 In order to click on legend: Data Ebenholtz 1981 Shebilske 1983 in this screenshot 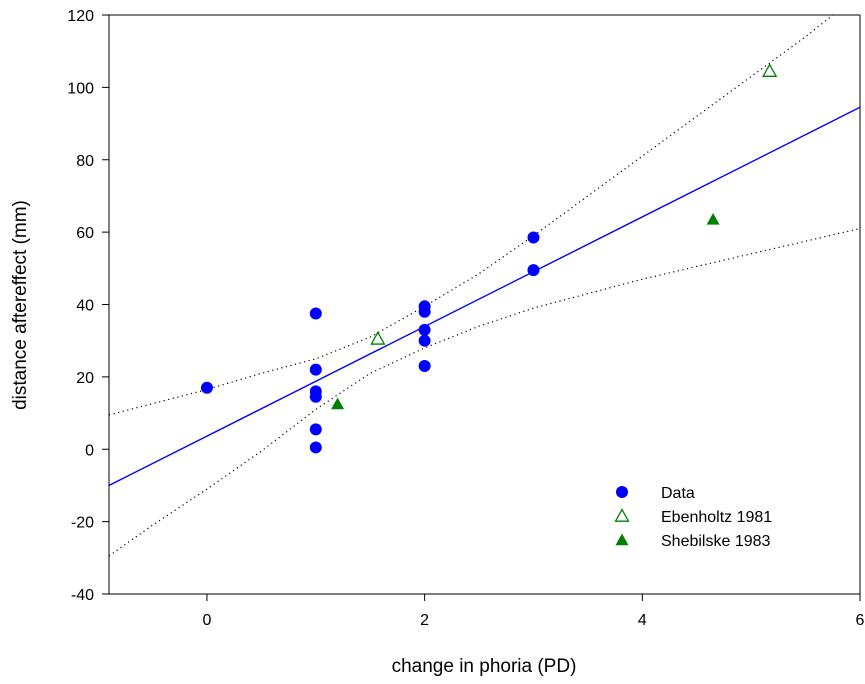, I will do `click(693, 517)`.